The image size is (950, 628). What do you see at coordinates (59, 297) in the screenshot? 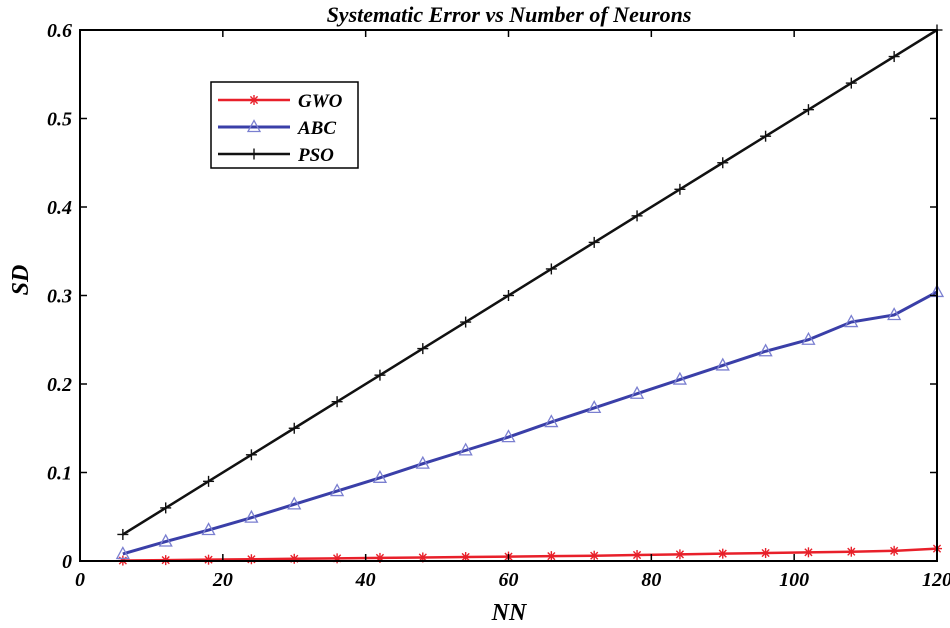
I see `y-tick-label: 0.3` at bounding box center [59, 297].